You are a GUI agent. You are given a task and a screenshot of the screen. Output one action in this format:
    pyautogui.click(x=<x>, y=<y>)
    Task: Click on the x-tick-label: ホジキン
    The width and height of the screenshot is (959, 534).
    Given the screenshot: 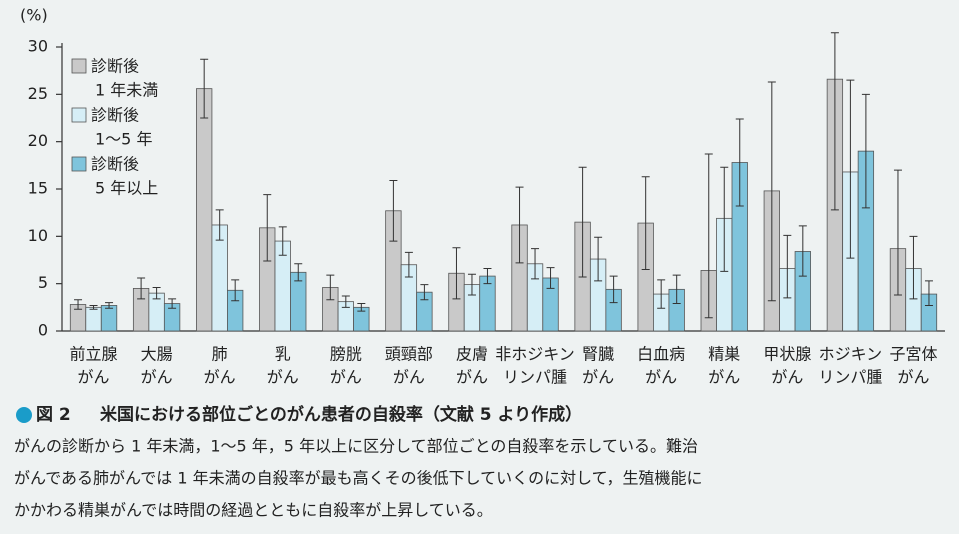 What is the action you would take?
    pyautogui.click(x=851, y=354)
    